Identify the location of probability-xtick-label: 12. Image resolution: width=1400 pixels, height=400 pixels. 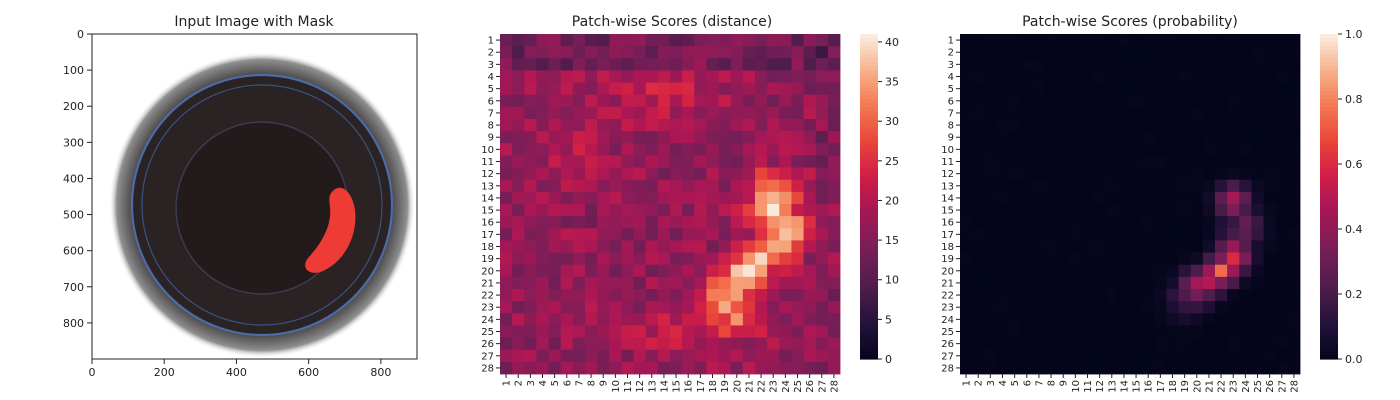
(1100, 386).